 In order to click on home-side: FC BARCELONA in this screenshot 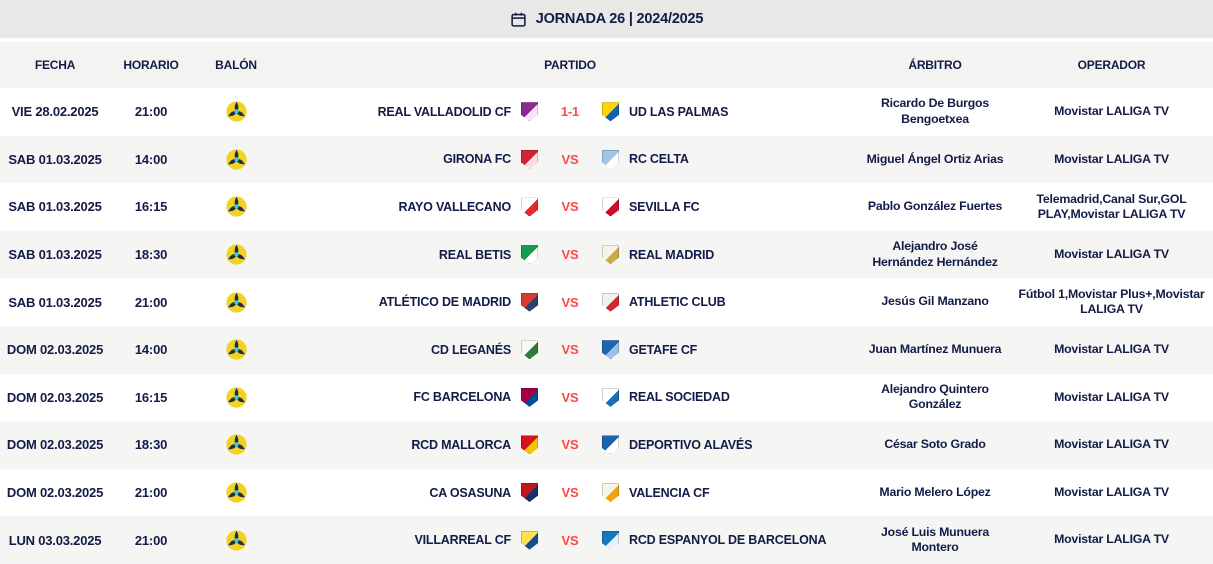, I will do `click(409, 397)`.